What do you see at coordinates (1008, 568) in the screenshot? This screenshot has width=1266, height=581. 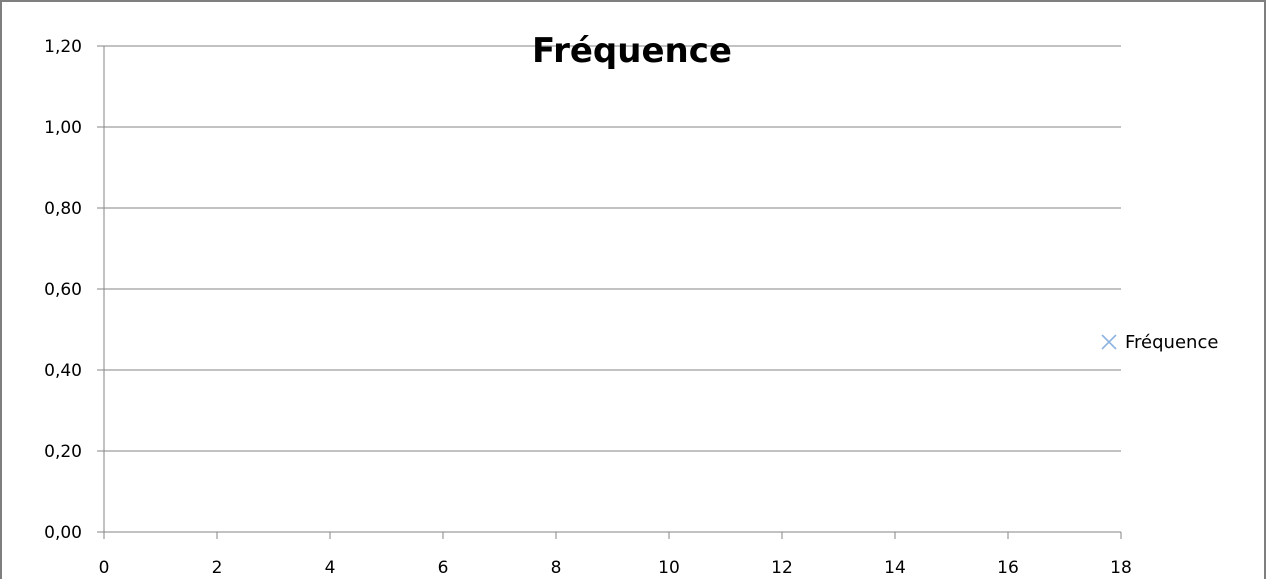 I see `x-tick-label: 16` at bounding box center [1008, 568].